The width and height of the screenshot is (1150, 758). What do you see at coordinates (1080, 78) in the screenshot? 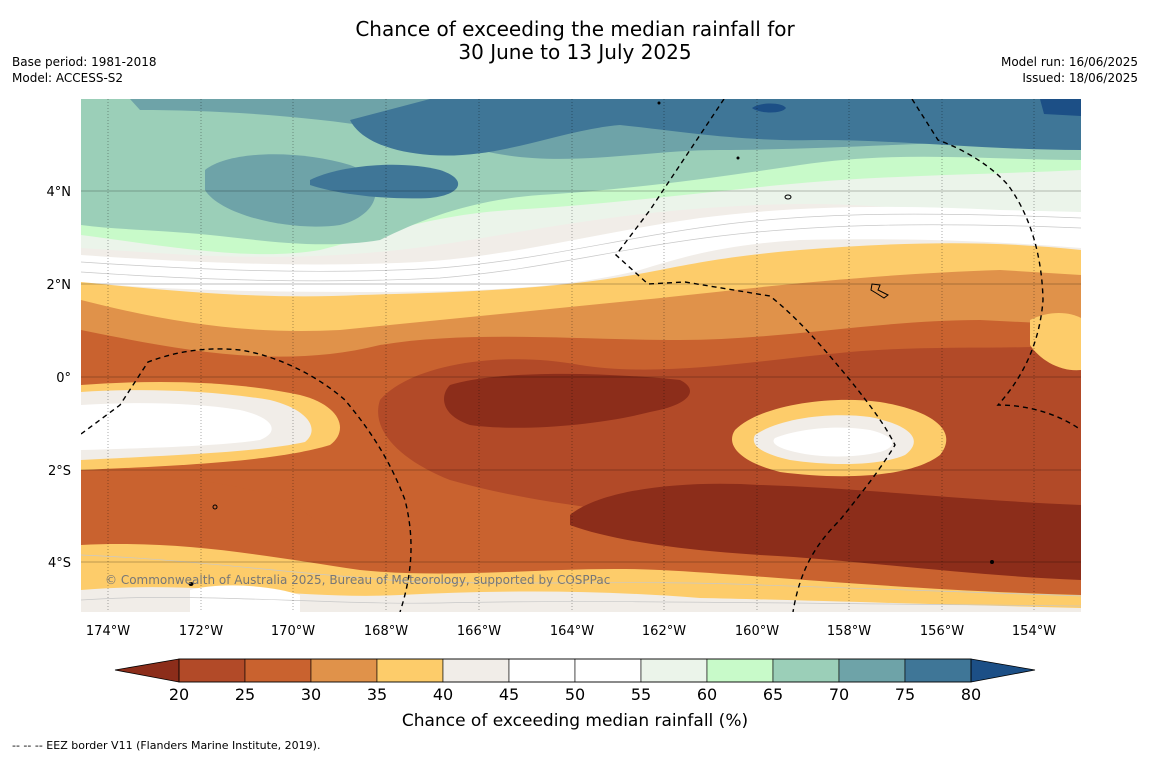
I see `issued-date: Issued: 18/06/2025` at bounding box center [1080, 78].